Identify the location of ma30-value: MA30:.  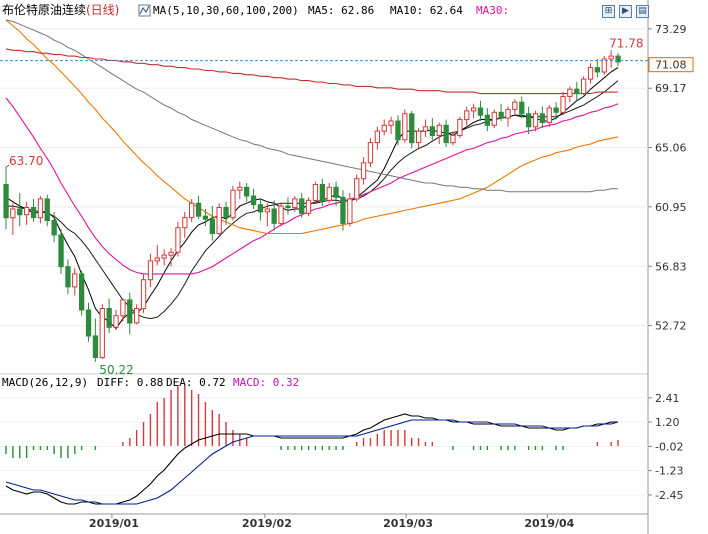
(492, 10).